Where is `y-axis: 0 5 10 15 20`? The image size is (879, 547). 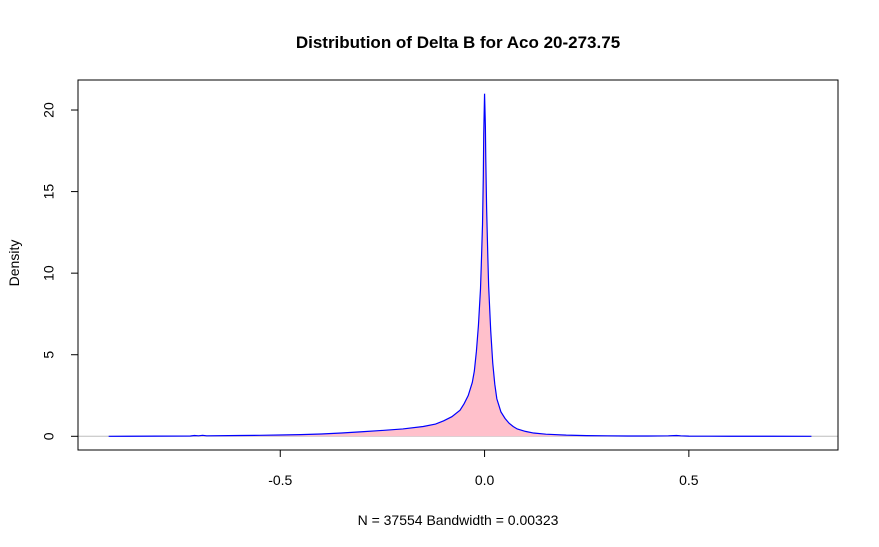 y-axis: 0 5 10 15 20 is located at coordinates (60, 271).